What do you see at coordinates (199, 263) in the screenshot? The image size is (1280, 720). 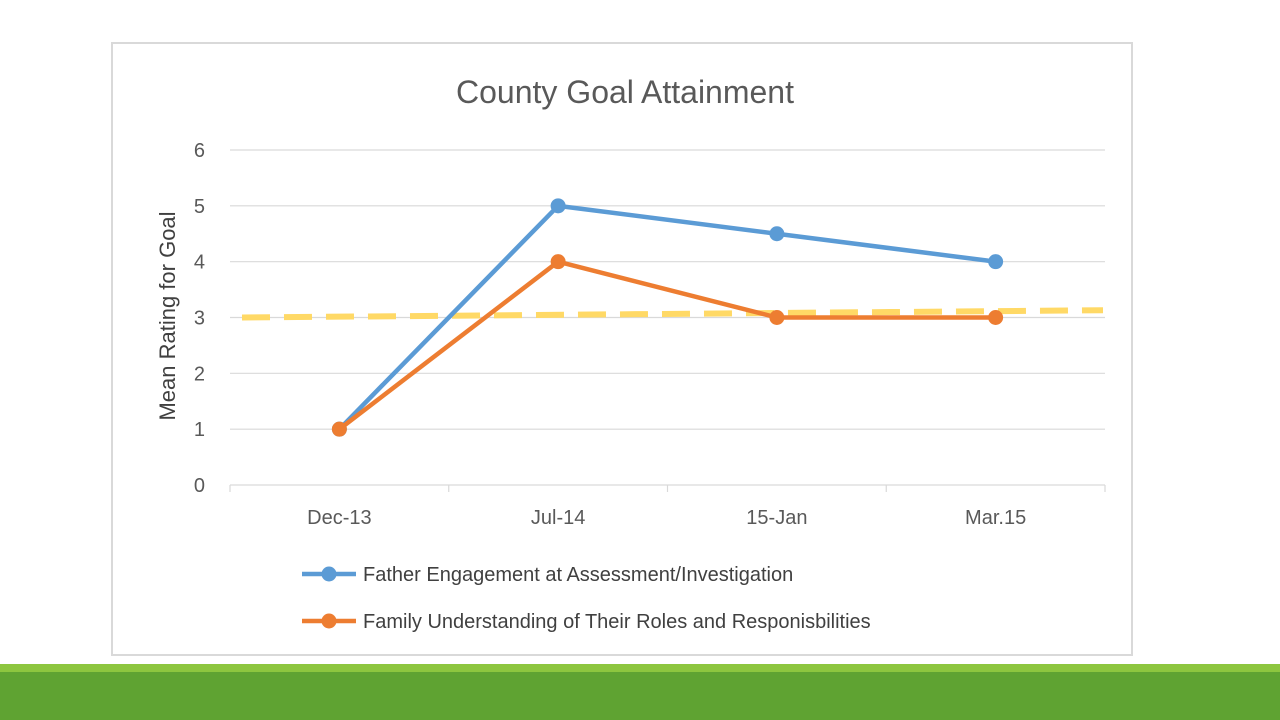 I see `y-tick-label-4: 4` at bounding box center [199, 263].